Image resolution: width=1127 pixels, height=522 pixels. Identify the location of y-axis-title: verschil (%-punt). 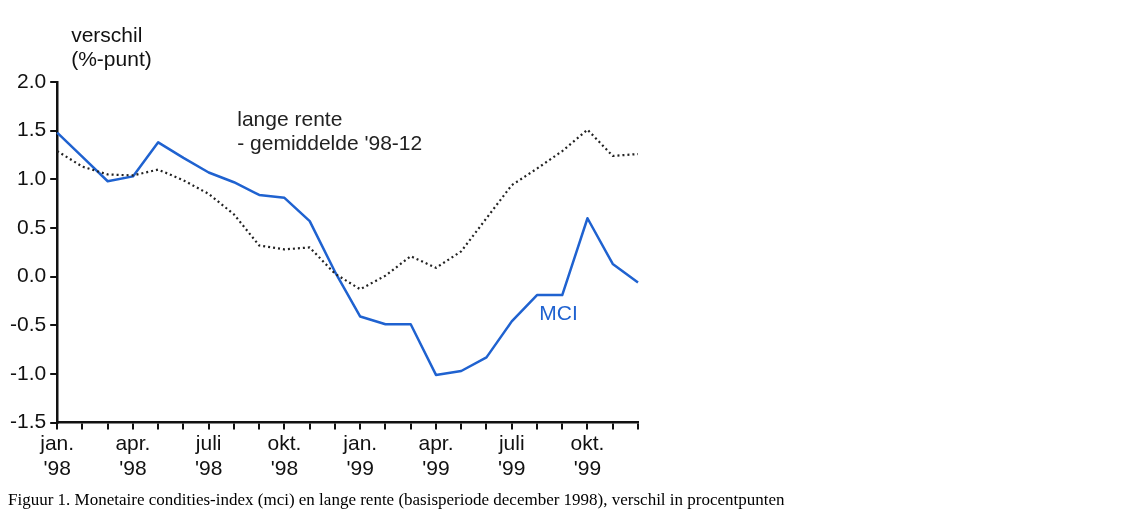
(111, 46).